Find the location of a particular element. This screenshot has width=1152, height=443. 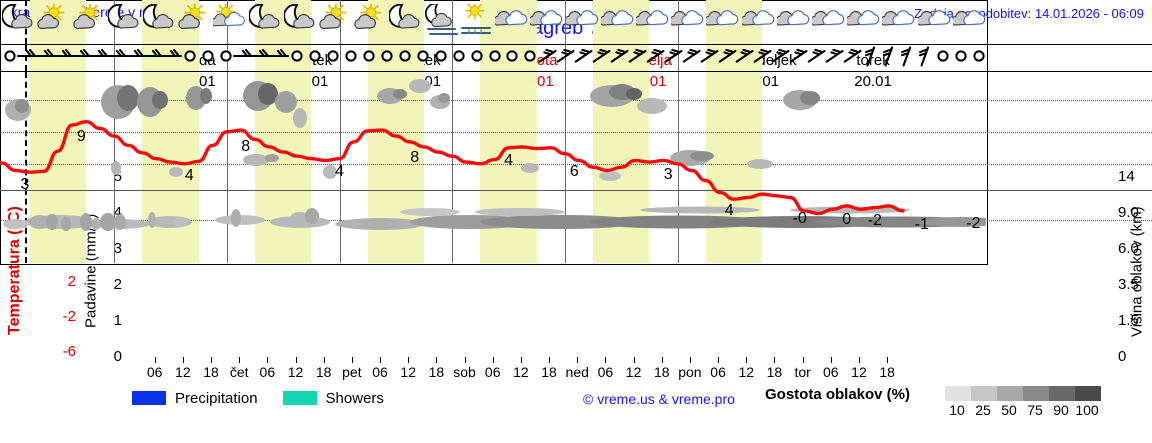

precipitation-tick: 0 is located at coordinates (117, 356).